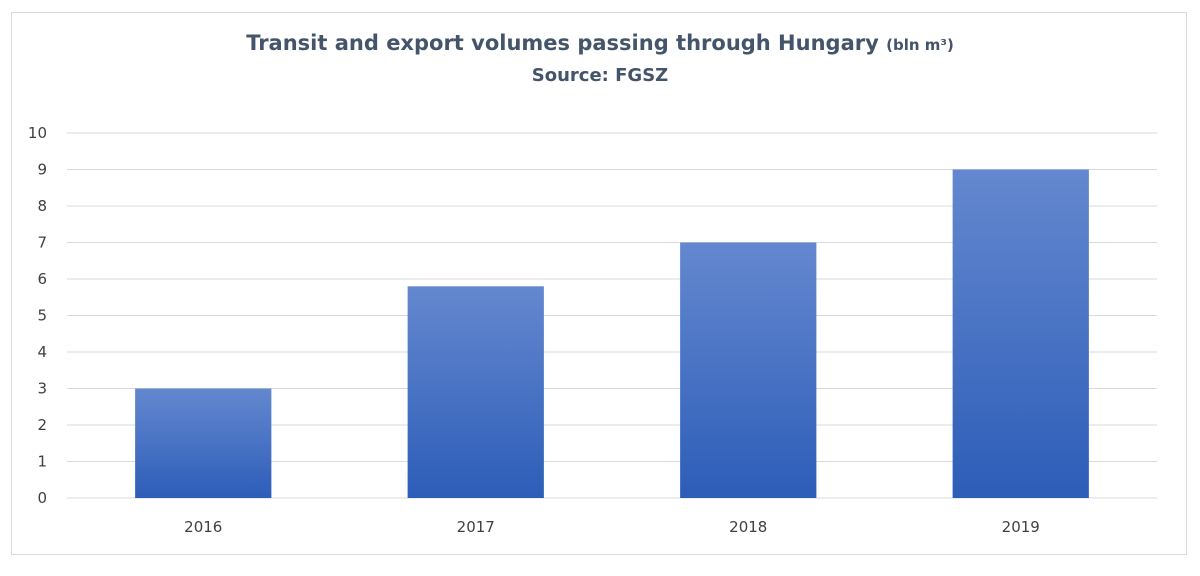 The image size is (1200, 576). Describe the element at coordinates (42, 243) in the screenshot. I see `y-tick-label: 7` at that location.